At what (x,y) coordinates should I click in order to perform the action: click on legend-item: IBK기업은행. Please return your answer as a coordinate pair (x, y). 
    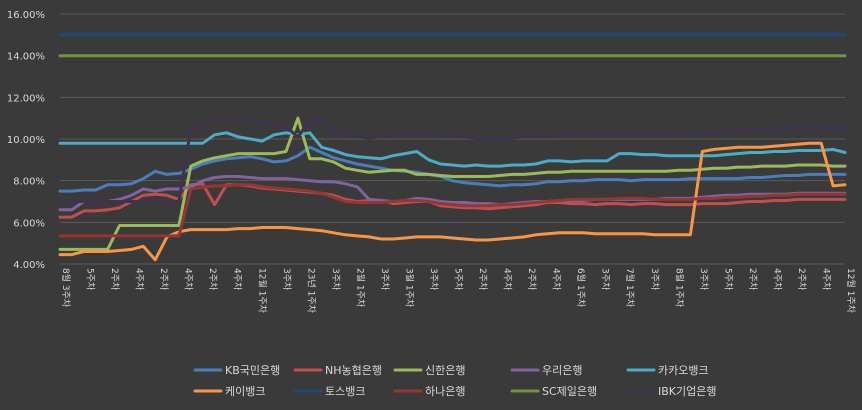
    Looking at the image, I should click on (671, 391).